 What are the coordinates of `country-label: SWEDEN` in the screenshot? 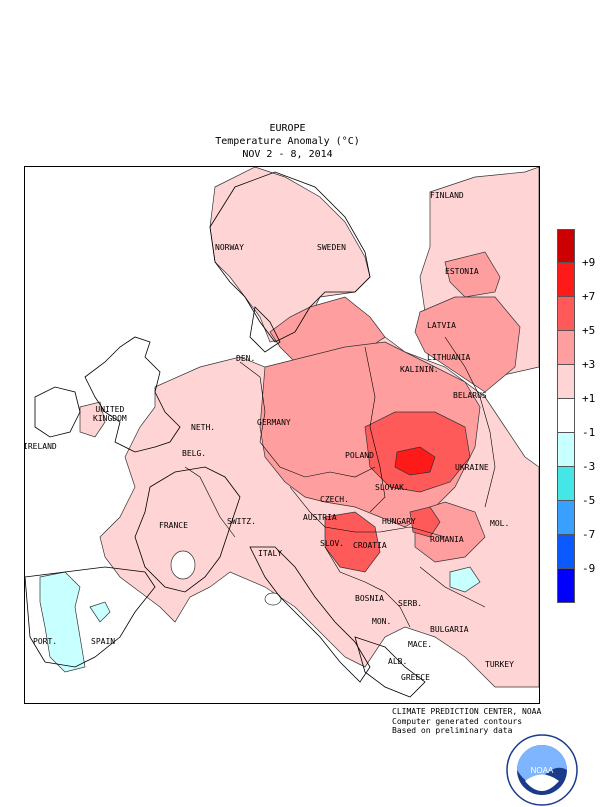 It's located at (331, 247).